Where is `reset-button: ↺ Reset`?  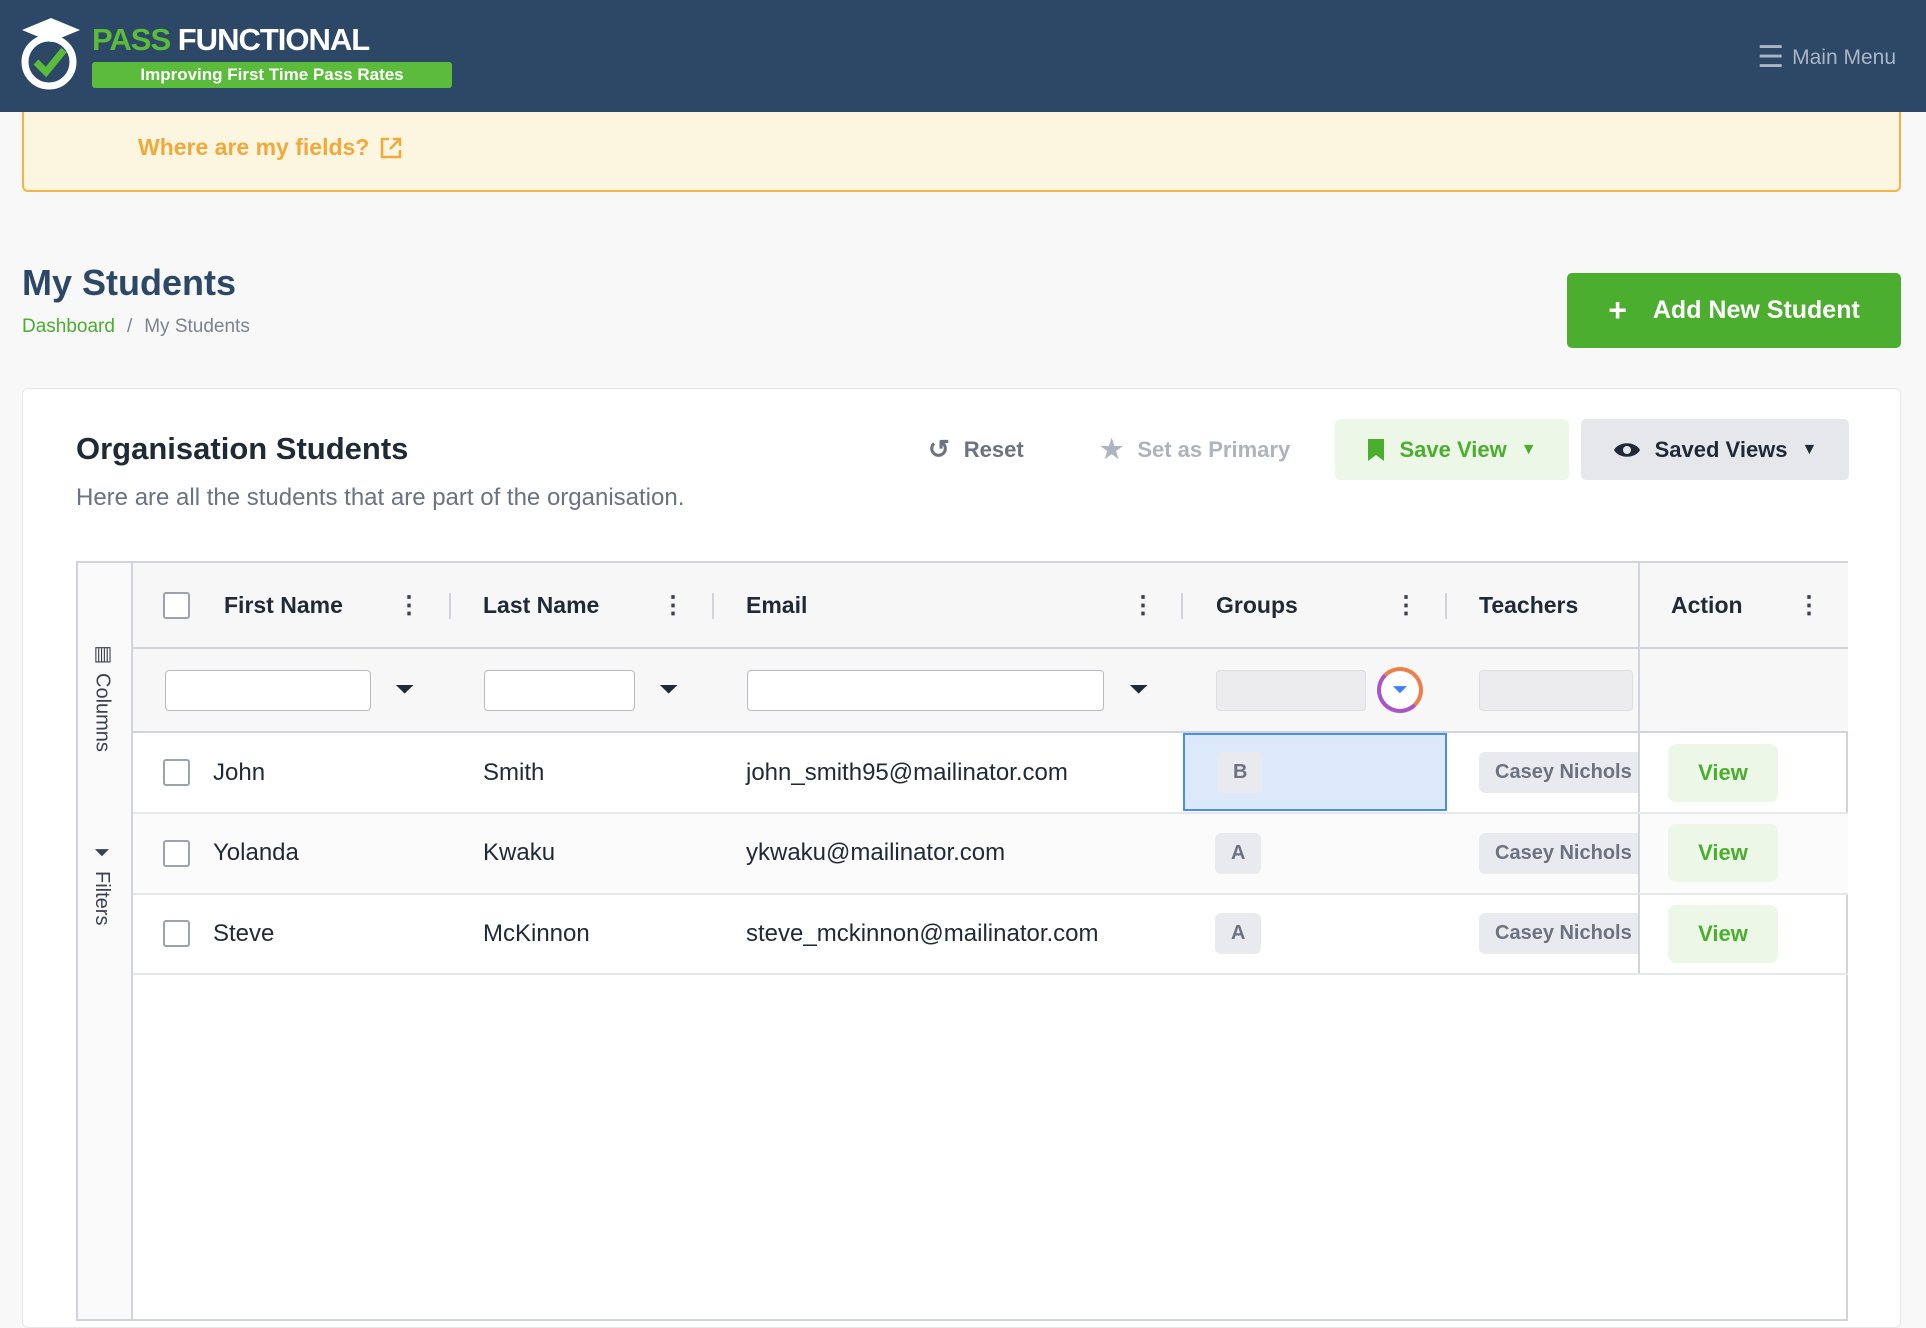 reset-button: ↺ Reset is located at coordinates (976, 449).